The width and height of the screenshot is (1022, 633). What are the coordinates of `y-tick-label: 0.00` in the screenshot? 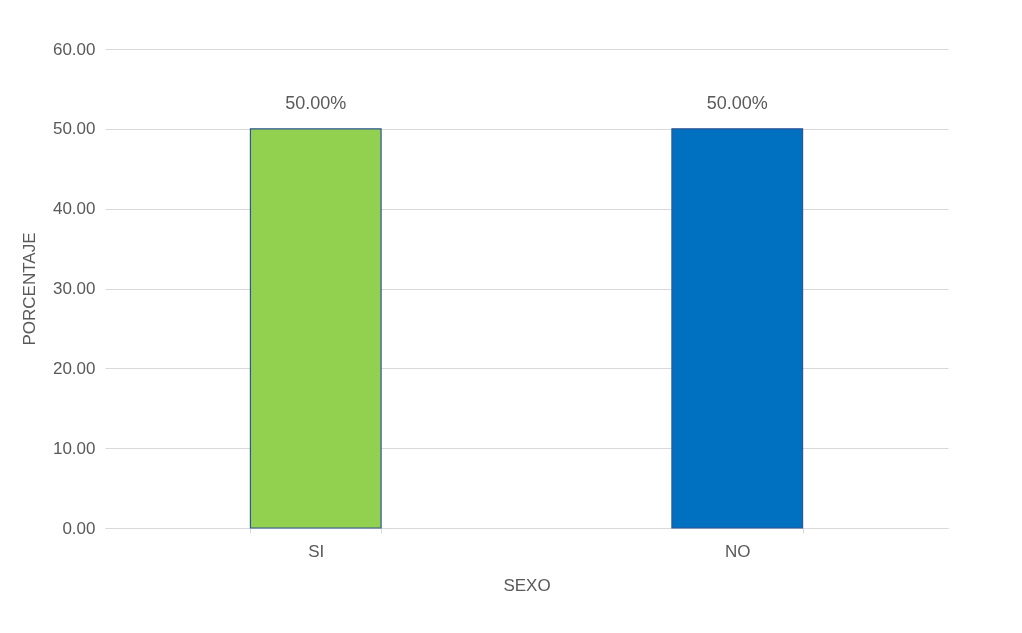 It's located at (79, 528).